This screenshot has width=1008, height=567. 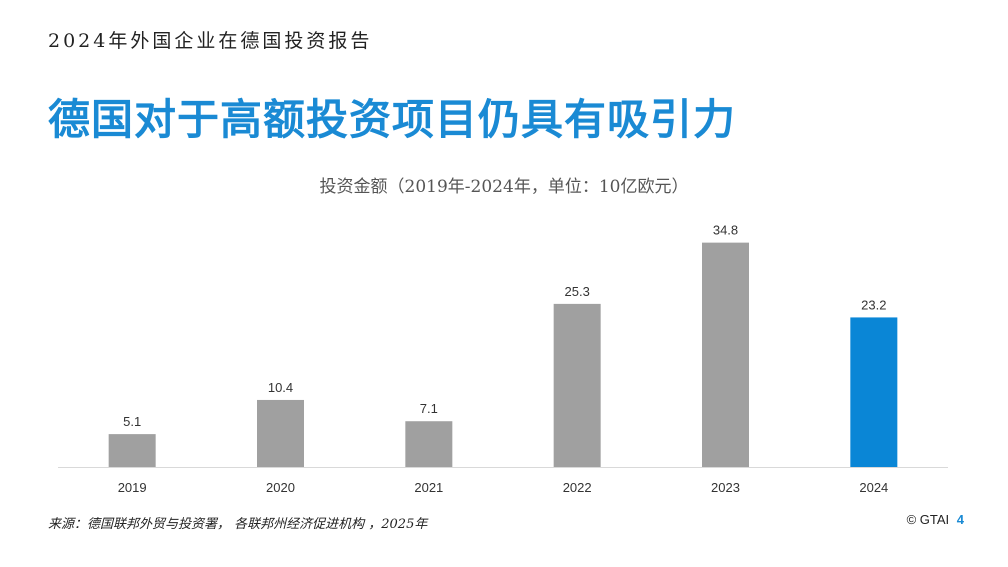 I want to click on bar-2022, so click(x=577, y=385).